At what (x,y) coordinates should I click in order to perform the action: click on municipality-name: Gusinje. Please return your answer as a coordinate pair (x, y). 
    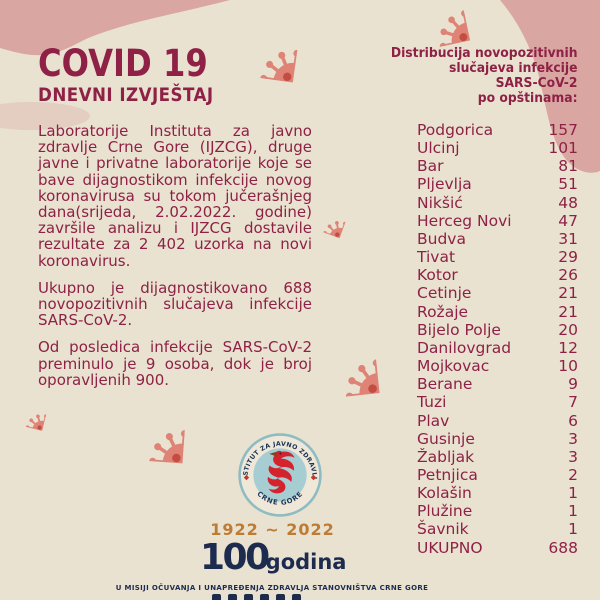
    Looking at the image, I should click on (446, 438).